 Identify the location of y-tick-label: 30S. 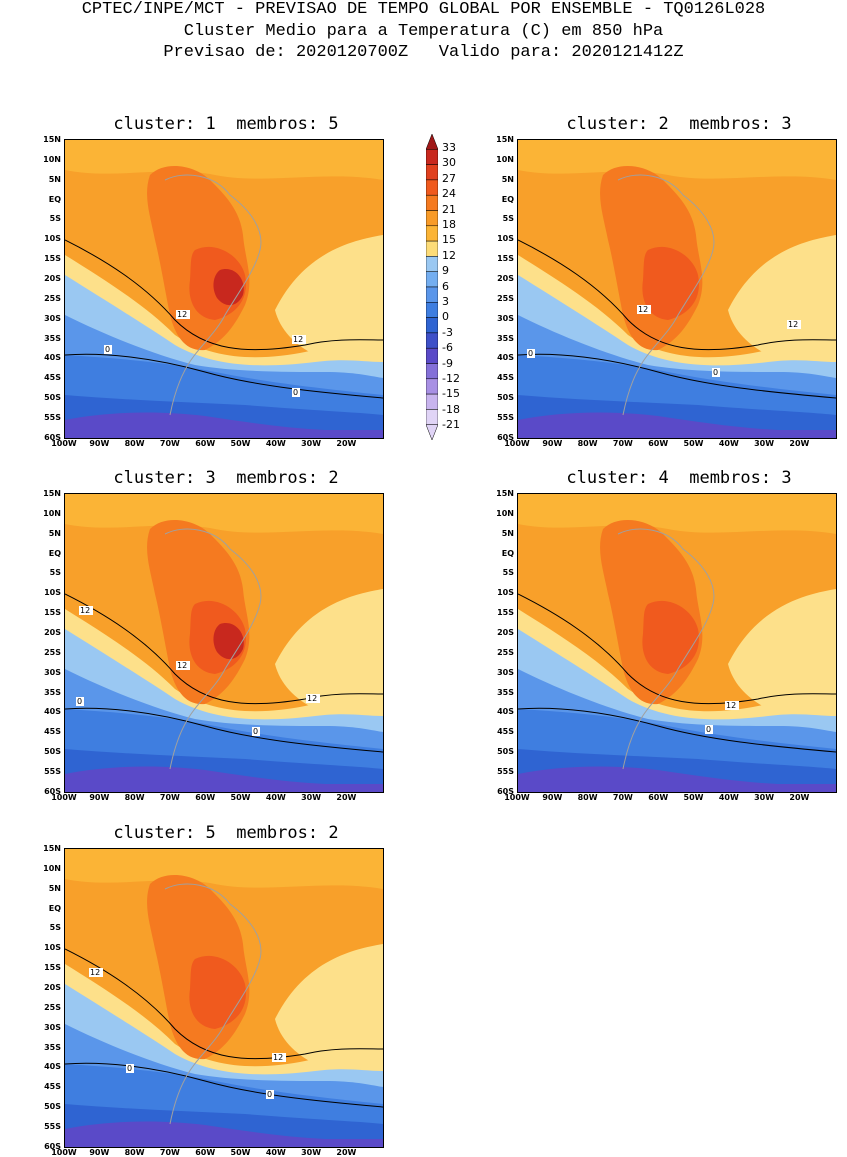
(52, 1027).